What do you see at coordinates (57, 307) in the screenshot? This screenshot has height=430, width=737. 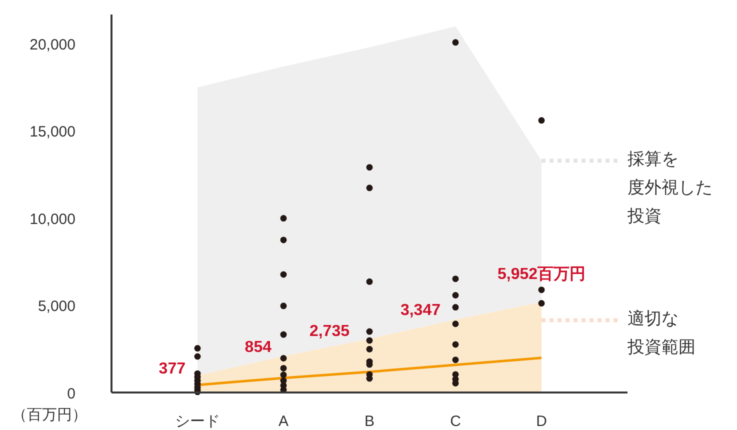 I see `y-tick-label: 5,000` at bounding box center [57, 307].